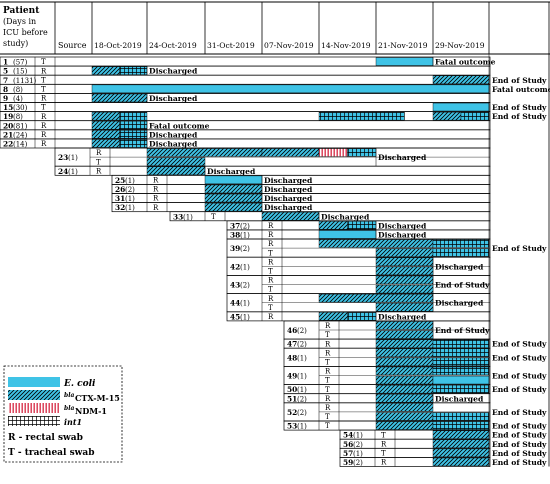 This screenshot has height=484, width=550. Describe the element at coordinates (292, 344) in the screenshot. I see `patient-id: 47` at that location.